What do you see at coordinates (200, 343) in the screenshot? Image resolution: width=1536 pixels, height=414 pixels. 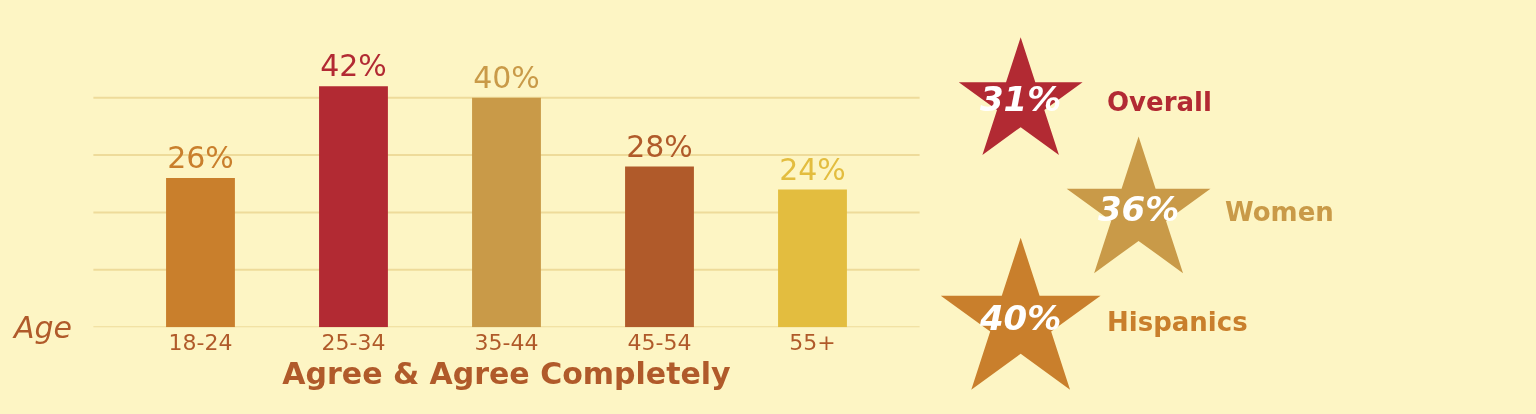 I see `x-tick-label: 18-24` at bounding box center [200, 343].